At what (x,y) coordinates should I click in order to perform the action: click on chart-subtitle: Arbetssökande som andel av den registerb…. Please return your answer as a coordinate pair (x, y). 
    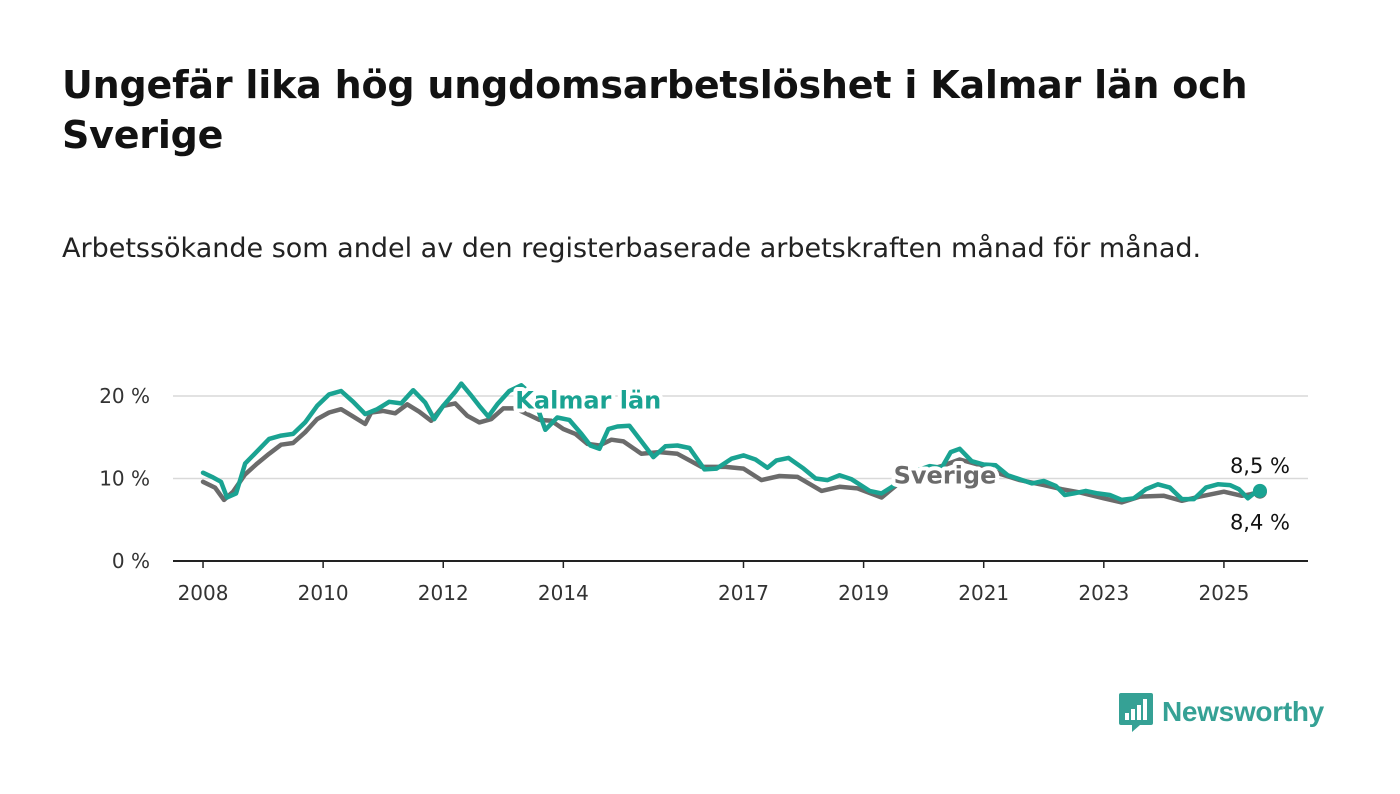
    Looking at the image, I should click on (632, 248).